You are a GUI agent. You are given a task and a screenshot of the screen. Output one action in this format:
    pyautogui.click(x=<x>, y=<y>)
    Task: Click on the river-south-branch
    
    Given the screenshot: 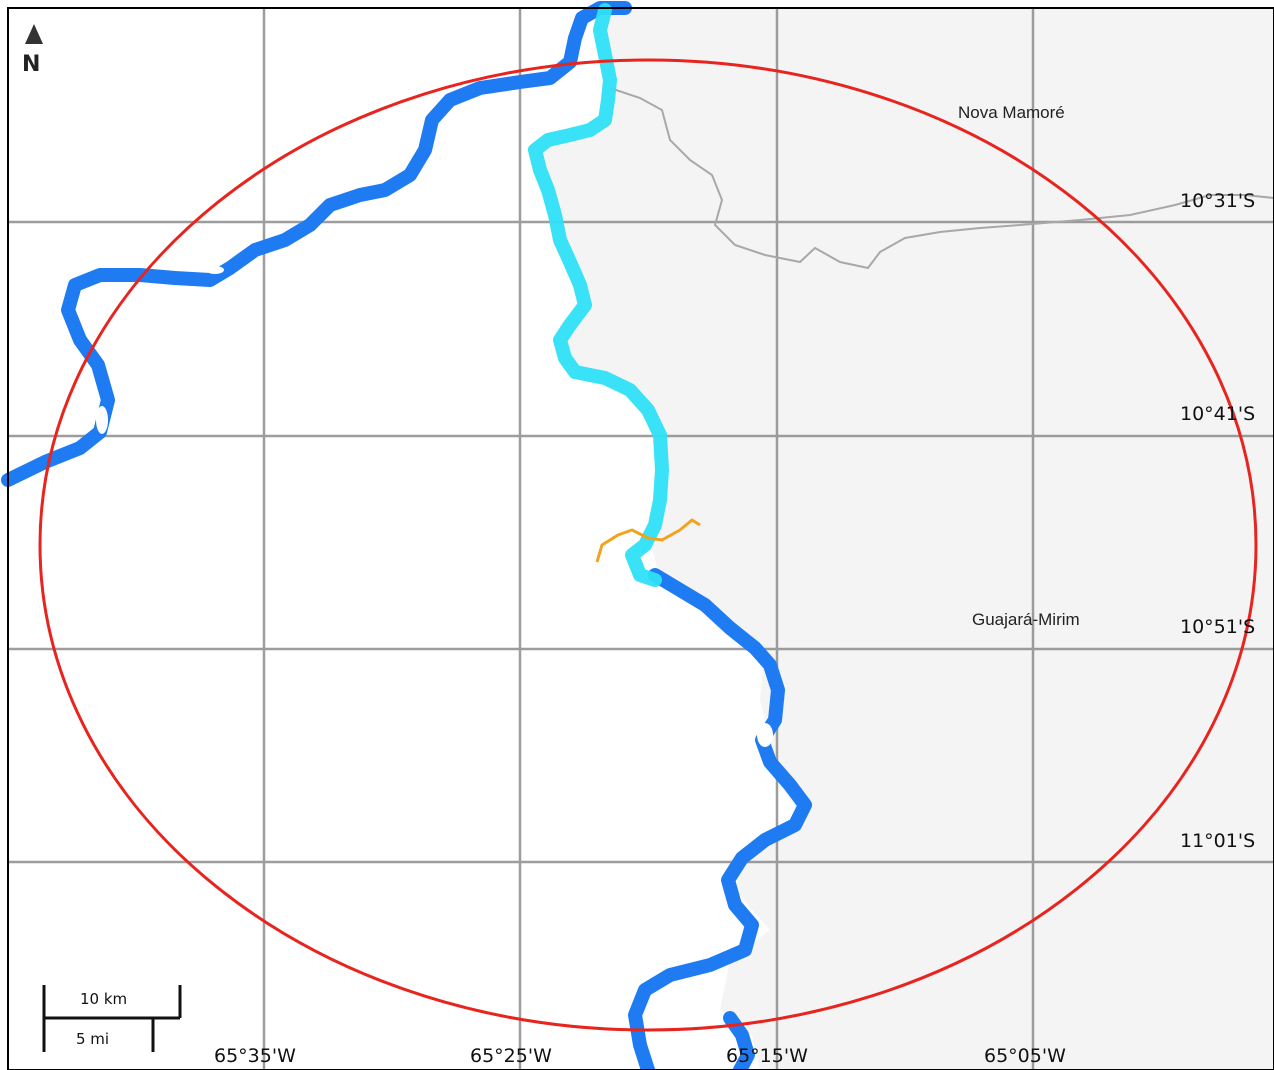 What is the action you would take?
    pyautogui.click(x=739, y=1040)
    